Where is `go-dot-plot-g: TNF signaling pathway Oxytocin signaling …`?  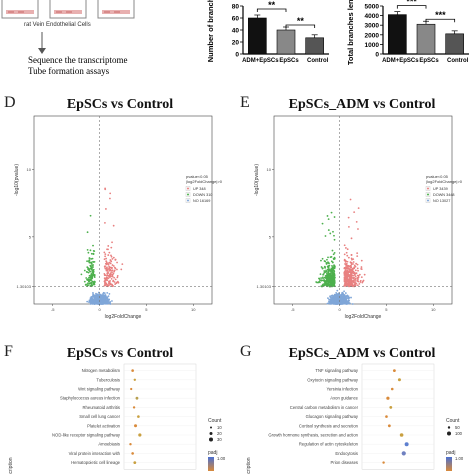
go-dot-plot-g: TNF signaling pathway Oxytocin signaling … is located at coordinates (355, 418).